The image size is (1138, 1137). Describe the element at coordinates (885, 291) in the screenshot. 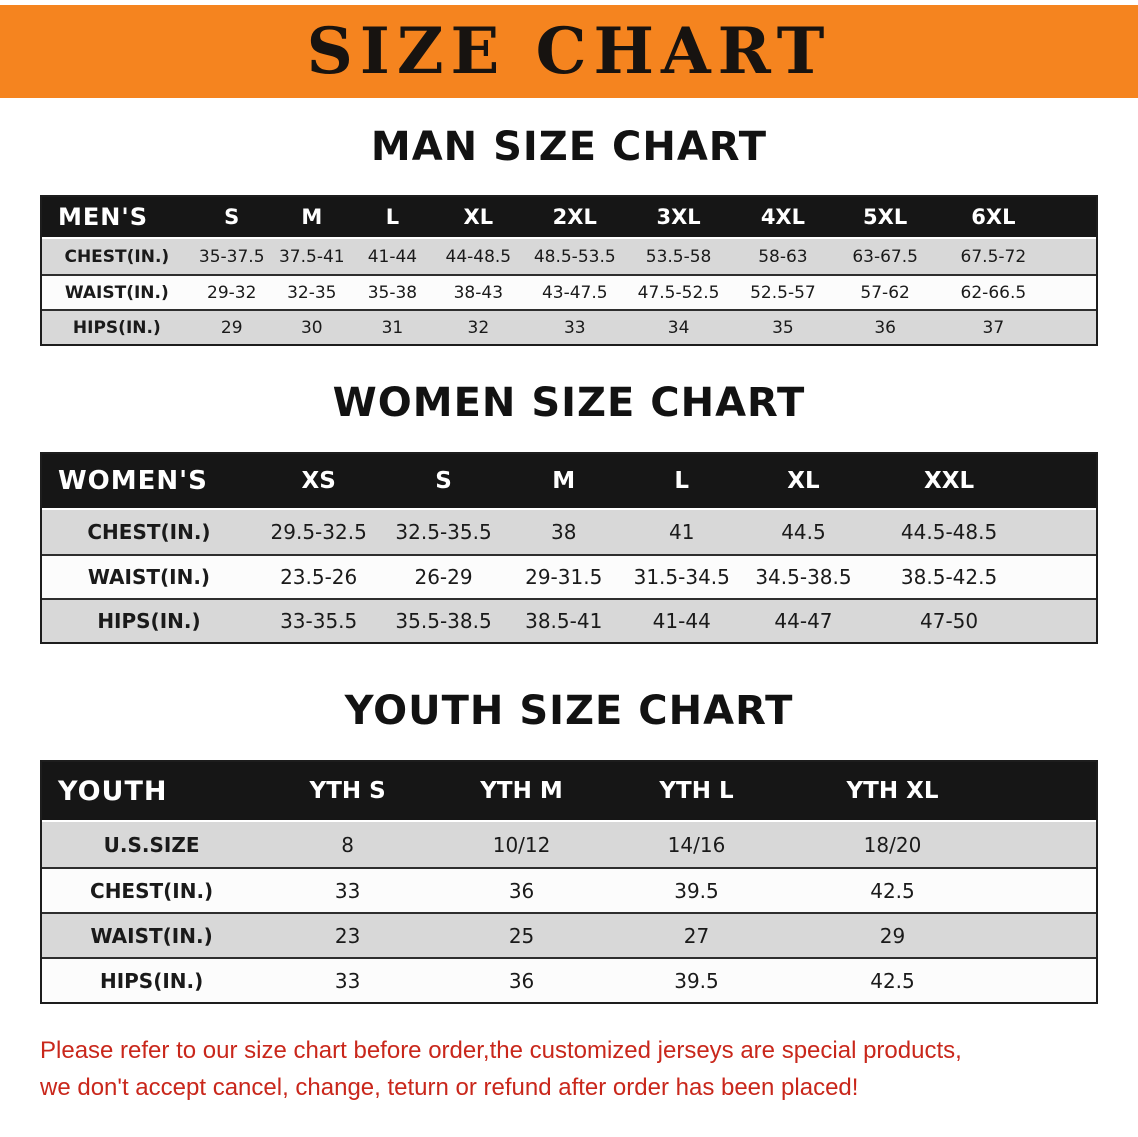

I see `size-value-cell: 57-62` at that location.